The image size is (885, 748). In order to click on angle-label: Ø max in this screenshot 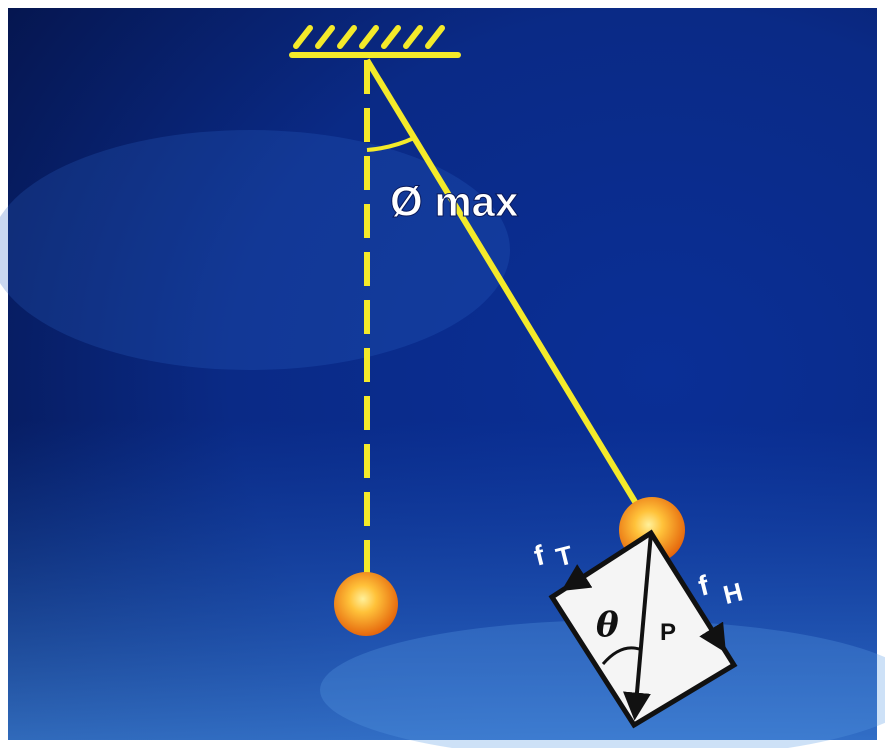, I will do `click(454, 201)`.